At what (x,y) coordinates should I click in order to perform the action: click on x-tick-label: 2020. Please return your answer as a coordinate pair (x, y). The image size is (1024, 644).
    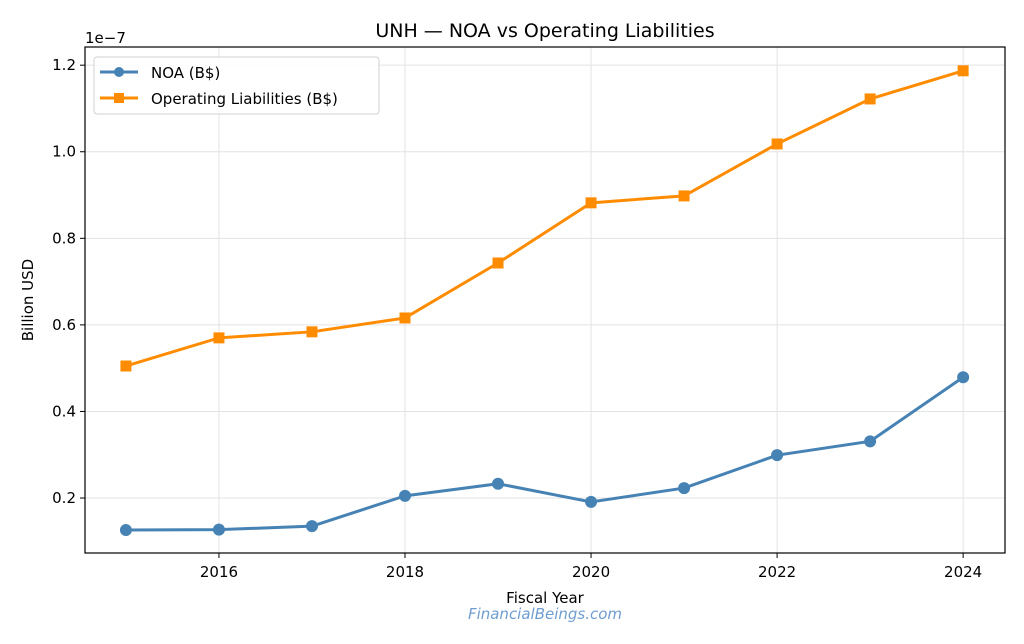
    Looking at the image, I should click on (591, 572).